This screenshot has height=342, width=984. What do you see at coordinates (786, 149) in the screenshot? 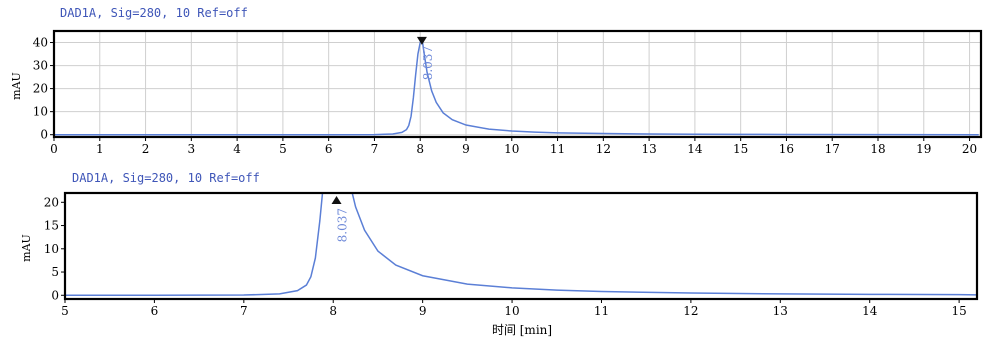
I see `x-tick-label: 16` at bounding box center [786, 149].